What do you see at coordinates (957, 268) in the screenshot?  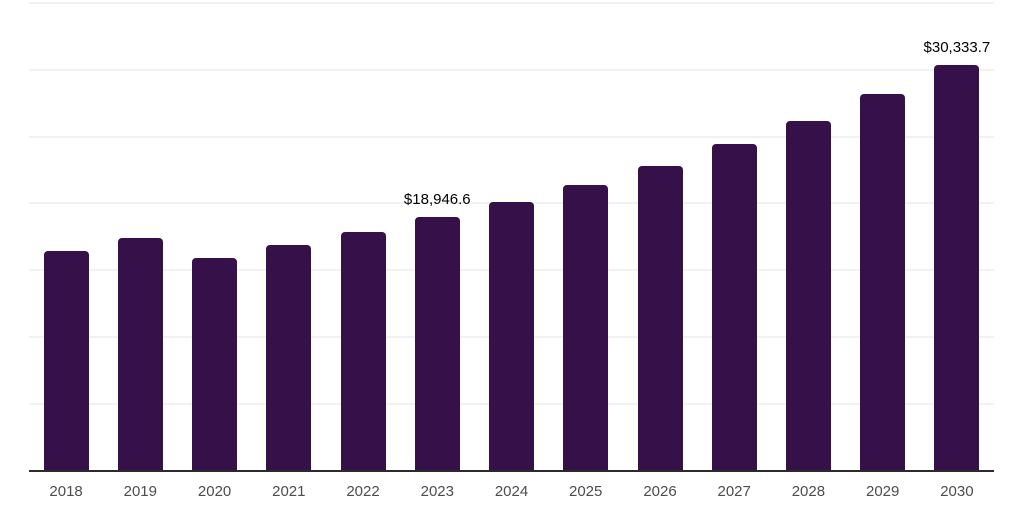 I see `bar-2030` at bounding box center [957, 268].